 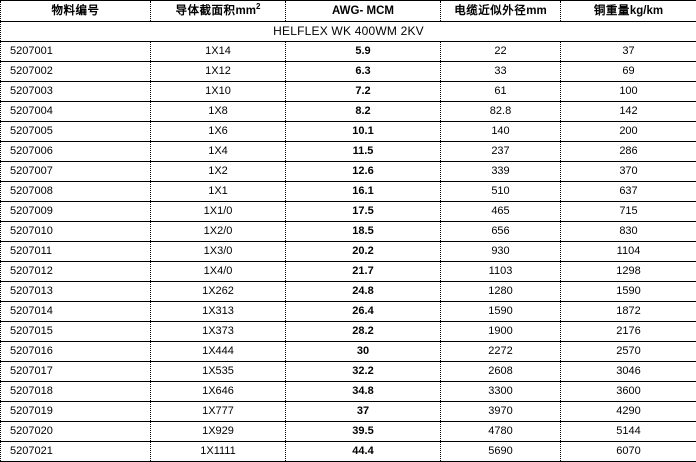 I want to click on column-header-conductor-section: 导体截面积mm2, so click(x=218, y=11).